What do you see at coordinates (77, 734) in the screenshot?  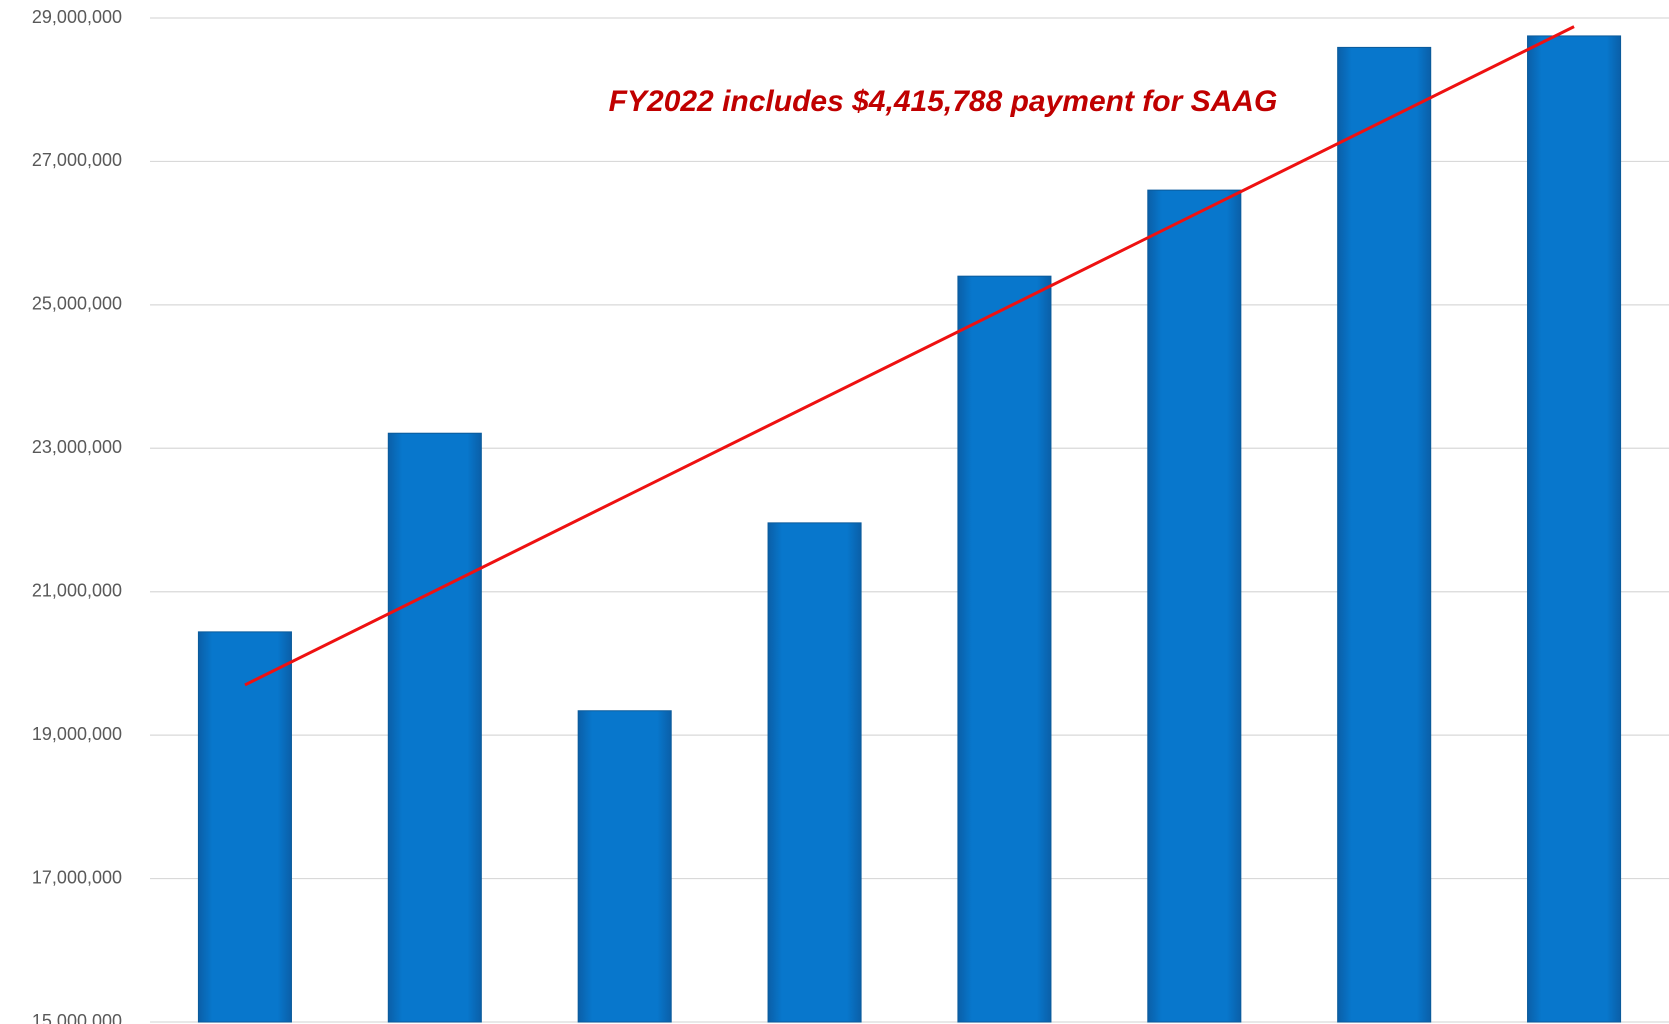 I see `y-tick-label: 19,000,000` at bounding box center [77, 734].